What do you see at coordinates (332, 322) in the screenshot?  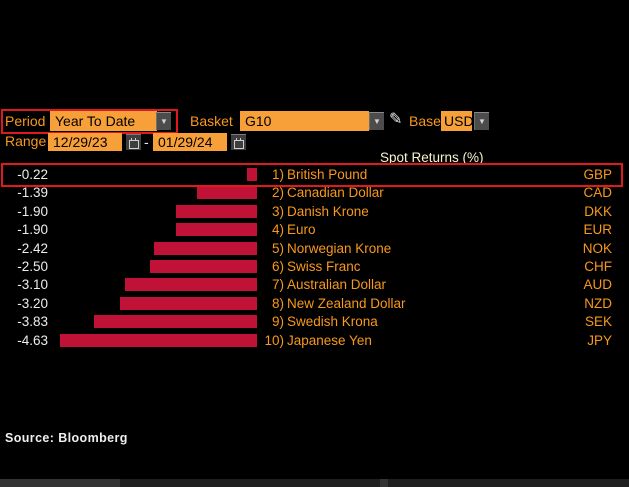 I see `row-name: Swedish Krona` at bounding box center [332, 322].